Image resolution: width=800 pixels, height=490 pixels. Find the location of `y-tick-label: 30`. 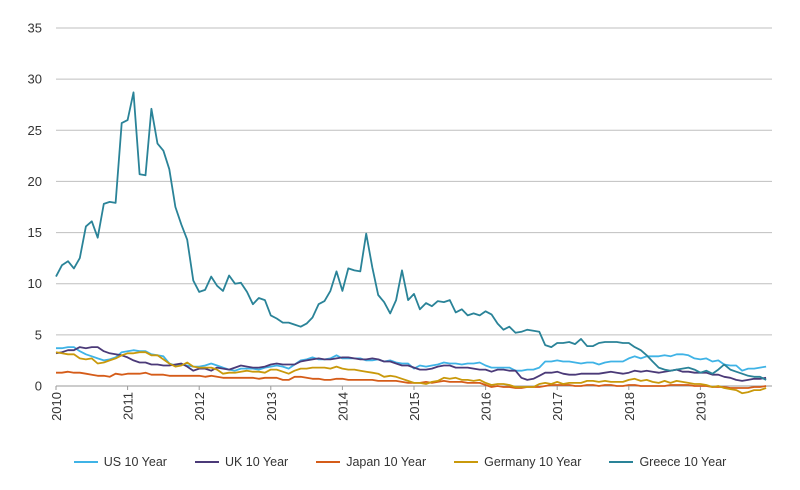

y-tick-label: 30 is located at coordinates (35, 79).